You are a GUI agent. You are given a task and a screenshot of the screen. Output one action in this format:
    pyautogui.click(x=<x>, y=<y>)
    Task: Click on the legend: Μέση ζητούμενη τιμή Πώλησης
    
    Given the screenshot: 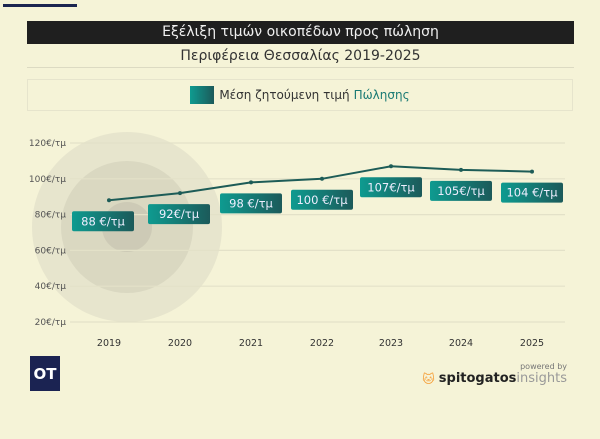 What is the action you would take?
    pyautogui.click(x=300, y=95)
    